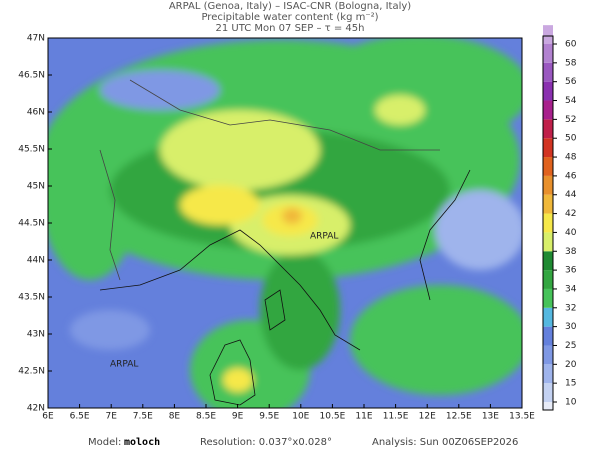 This screenshot has width=600, height=454. What do you see at coordinates (290, 28) in the screenshot?
I see `header-line: 21 UTC Mon 07 SEP – τ = 45h` at bounding box center [290, 28].